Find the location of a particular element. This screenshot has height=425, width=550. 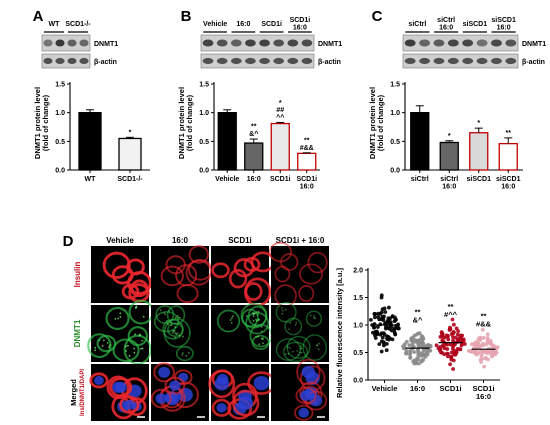

y-tick-label: 0.5 is located at coordinates (204, 142).